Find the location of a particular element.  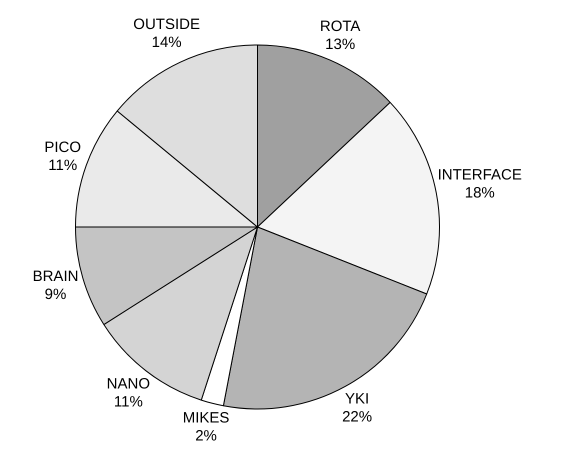

slice-label: OUTSIDE is located at coordinates (166, 25).